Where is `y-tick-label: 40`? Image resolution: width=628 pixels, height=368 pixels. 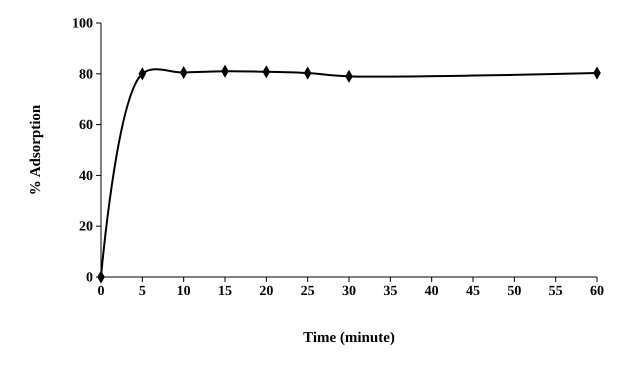 y-tick-label: 40 is located at coordinates (86, 176).